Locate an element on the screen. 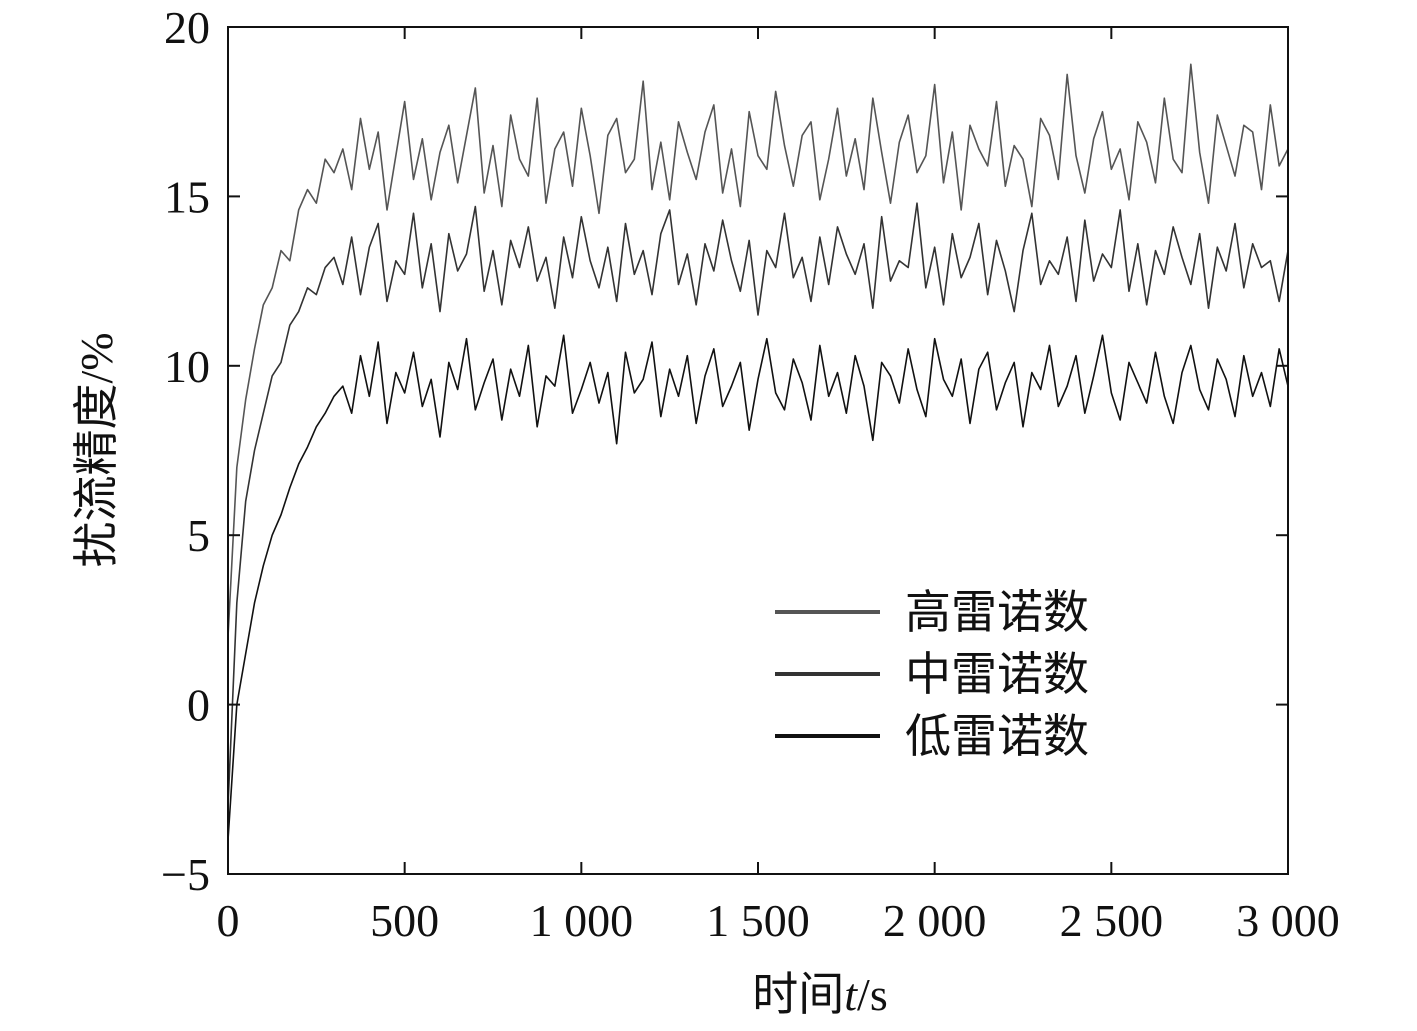 The image size is (1417, 1031). legend-label: 低雷诺数 is located at coordinates (997, 736).